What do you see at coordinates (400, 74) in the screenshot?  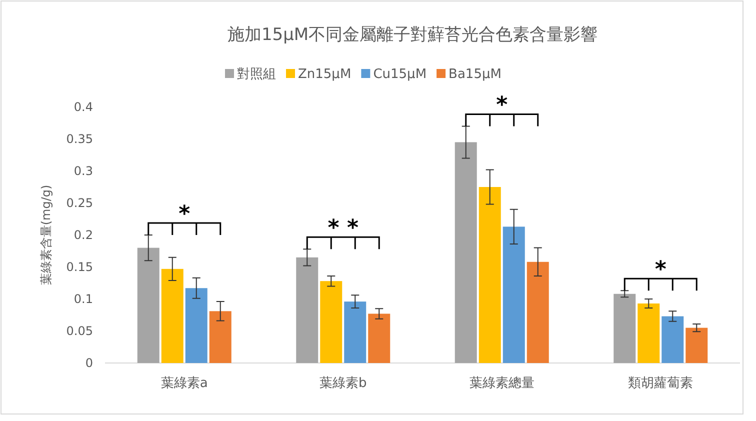 I see `legend-label: Cu15μM` at bounding box center [400, 74].